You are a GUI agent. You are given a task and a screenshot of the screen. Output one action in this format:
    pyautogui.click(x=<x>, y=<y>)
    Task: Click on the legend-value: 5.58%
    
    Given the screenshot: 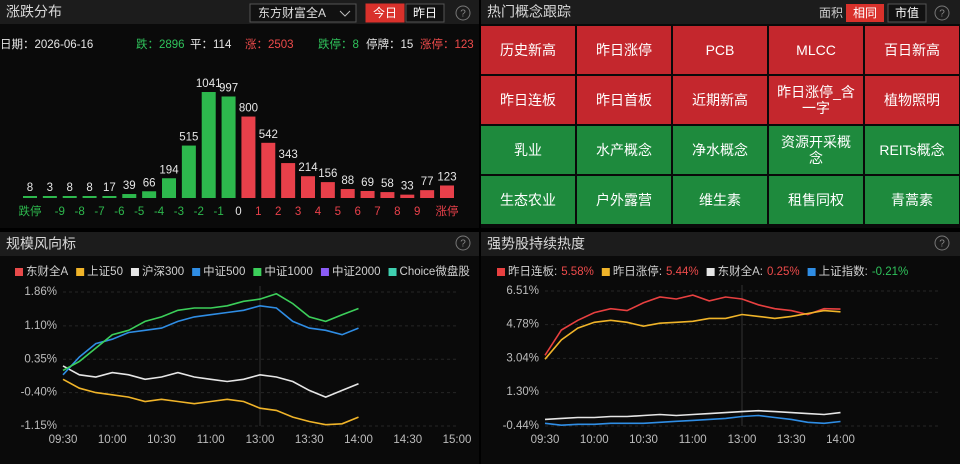 What is the action you would take?
    pyautogui.click(x=577, y=272)
    